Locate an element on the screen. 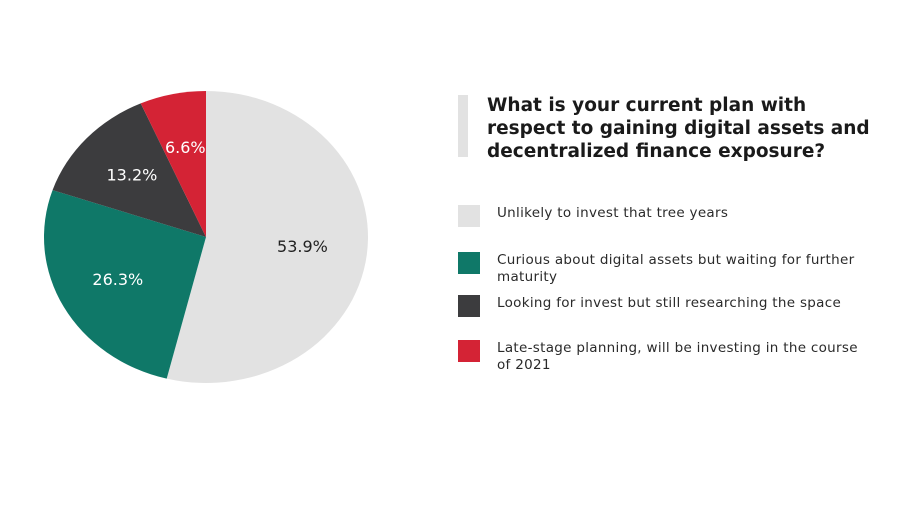 This screenshot has height=506, width=900. legend-label: Unlikely to invest that tree years is located at coordinates (613, 213).